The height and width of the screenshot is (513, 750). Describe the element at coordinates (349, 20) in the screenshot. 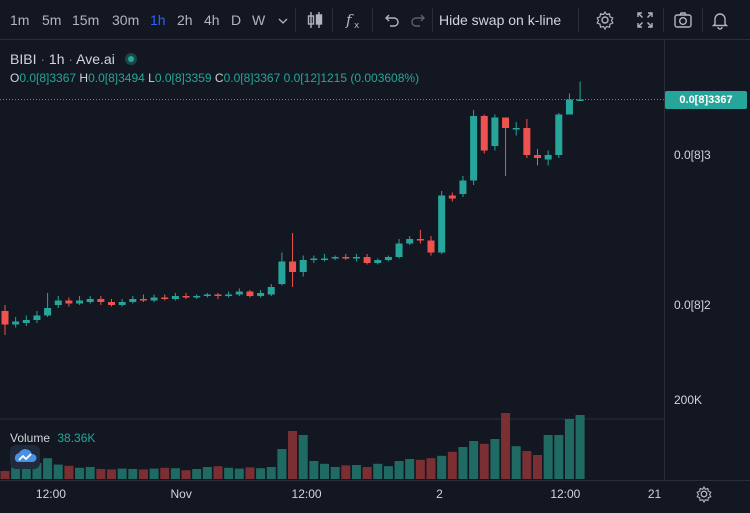

I see `svg-text: f` at that location.